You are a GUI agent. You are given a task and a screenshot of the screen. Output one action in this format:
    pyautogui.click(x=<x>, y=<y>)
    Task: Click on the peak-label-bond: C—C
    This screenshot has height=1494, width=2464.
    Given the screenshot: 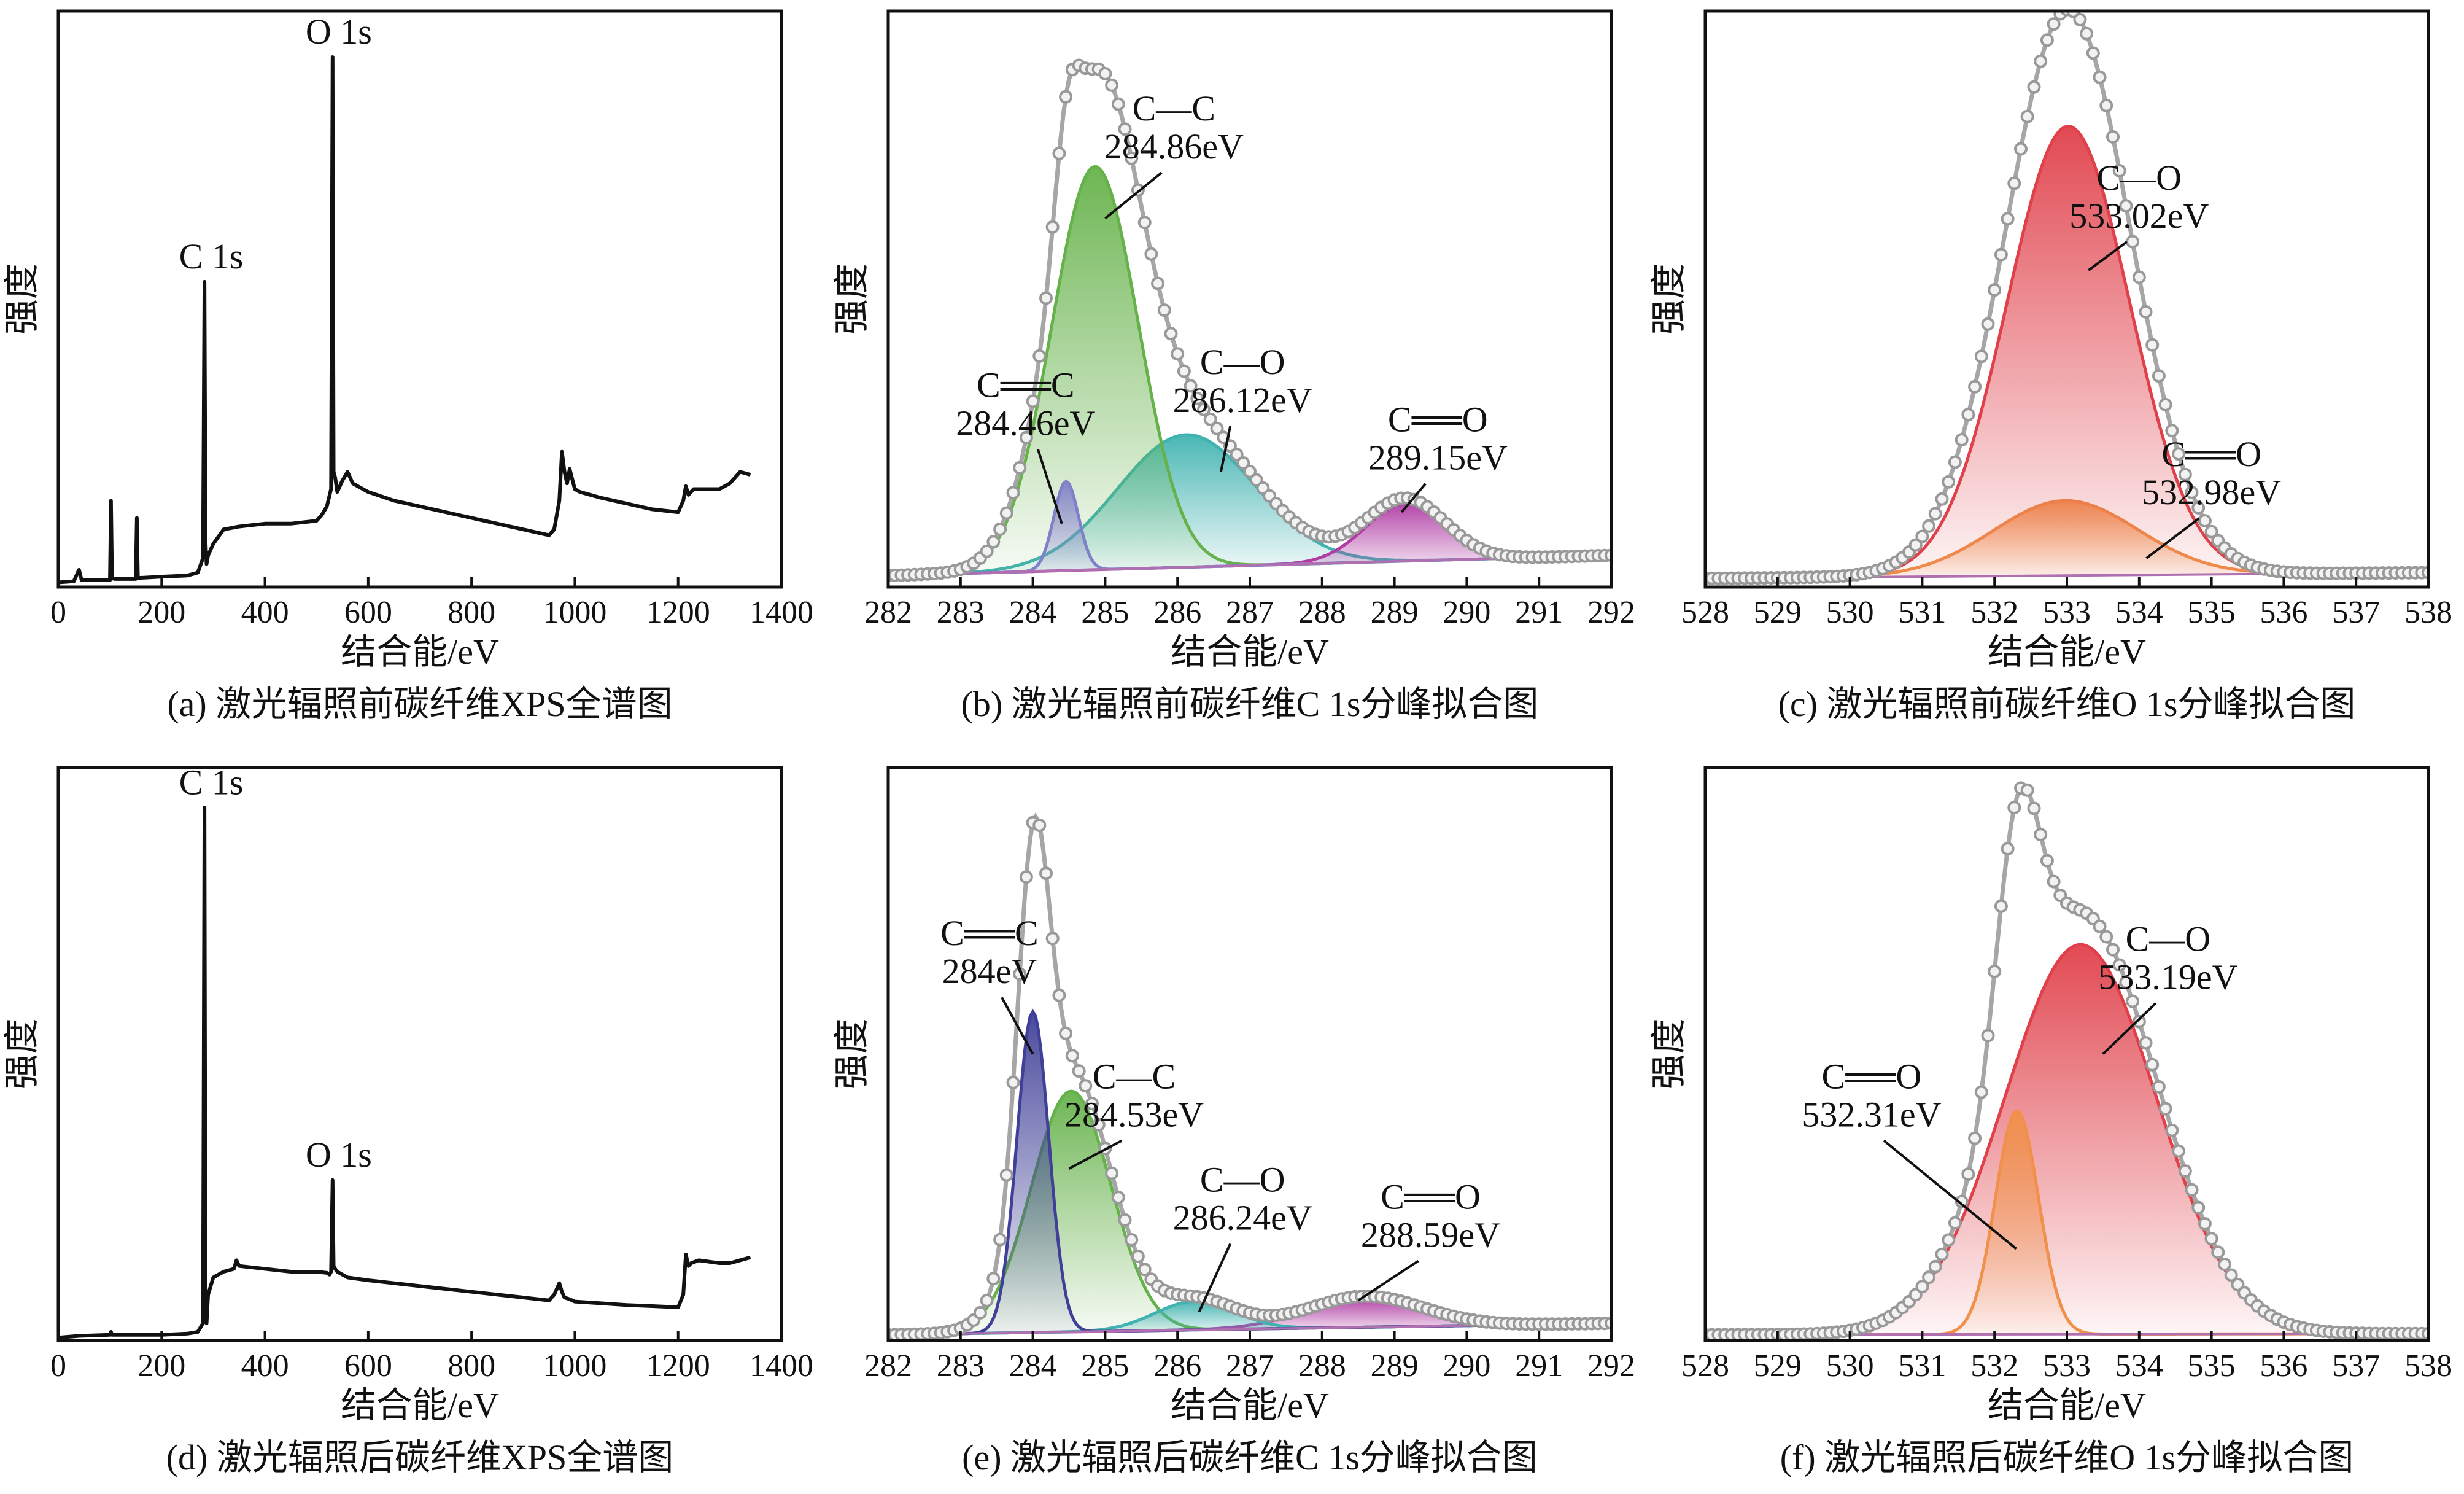 What is the action you would take?
    pyautogui.click(x=1174, y=108)
    